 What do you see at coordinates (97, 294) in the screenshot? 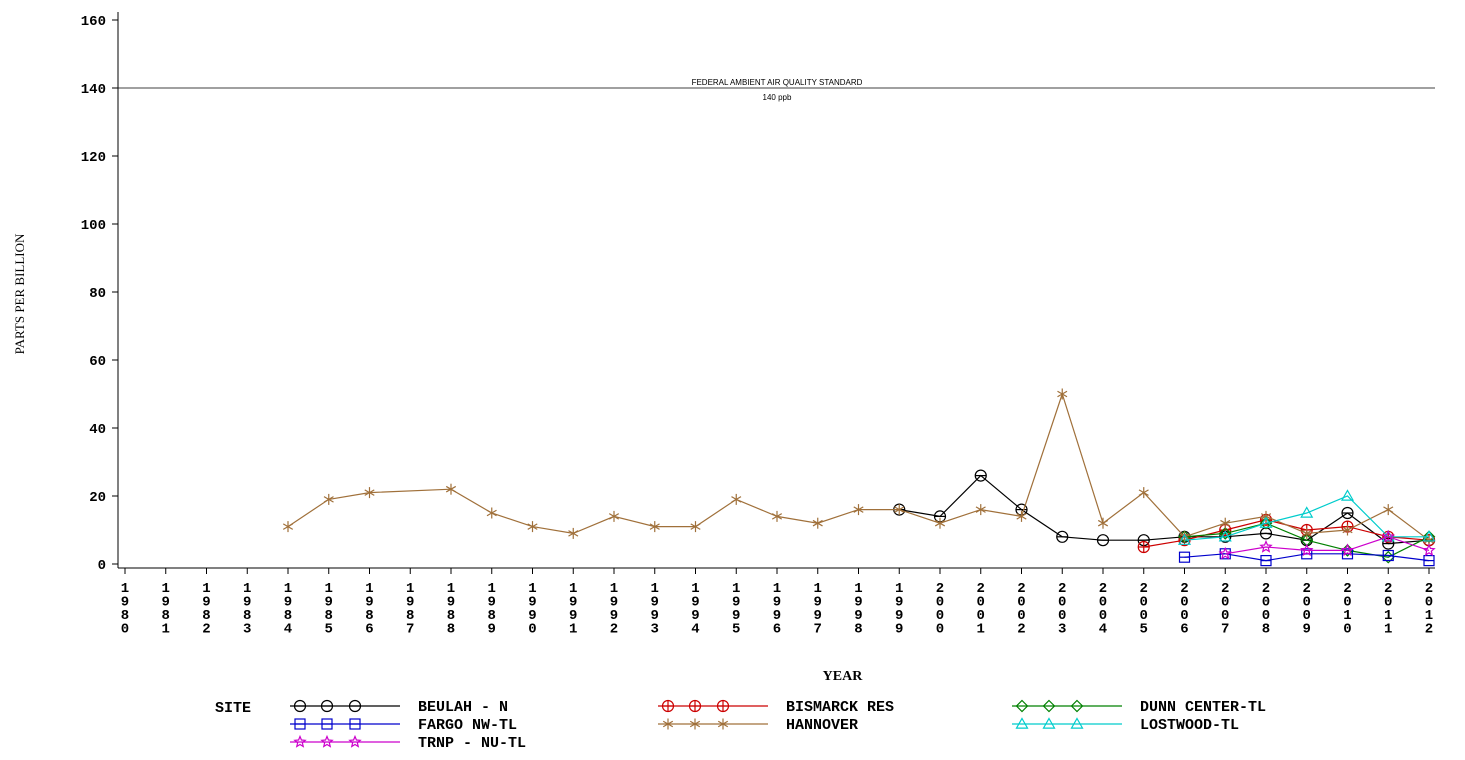
I see `y-tick-label: 80` at bounding box center [97, 294].